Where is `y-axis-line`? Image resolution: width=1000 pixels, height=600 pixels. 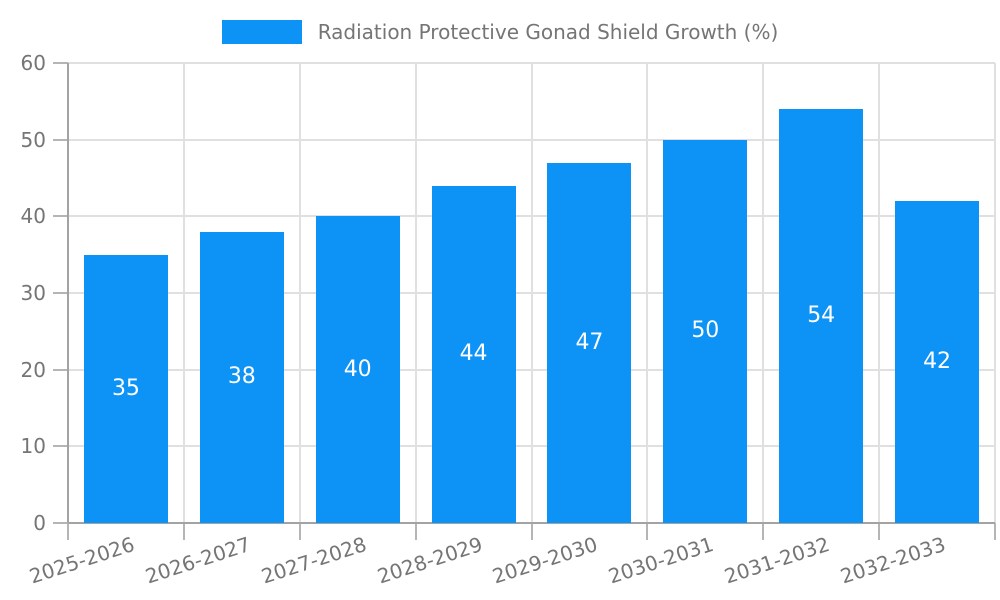 y-axis-line is located at coordinates (68, 293).